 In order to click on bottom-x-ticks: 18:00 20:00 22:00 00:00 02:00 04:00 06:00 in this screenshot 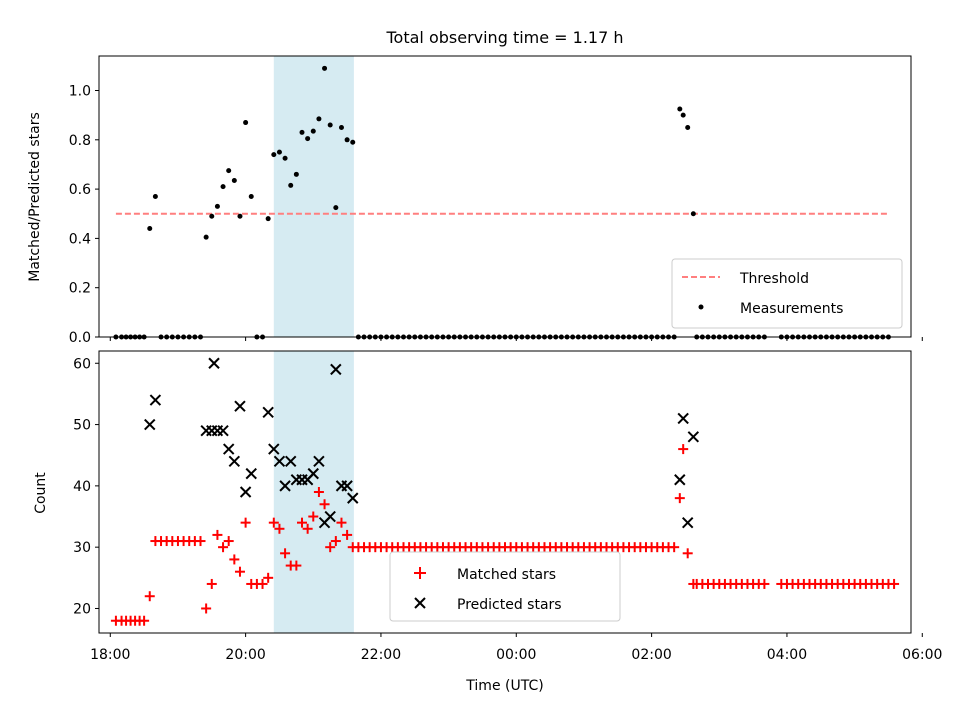, I will do `click(516, 648)`.